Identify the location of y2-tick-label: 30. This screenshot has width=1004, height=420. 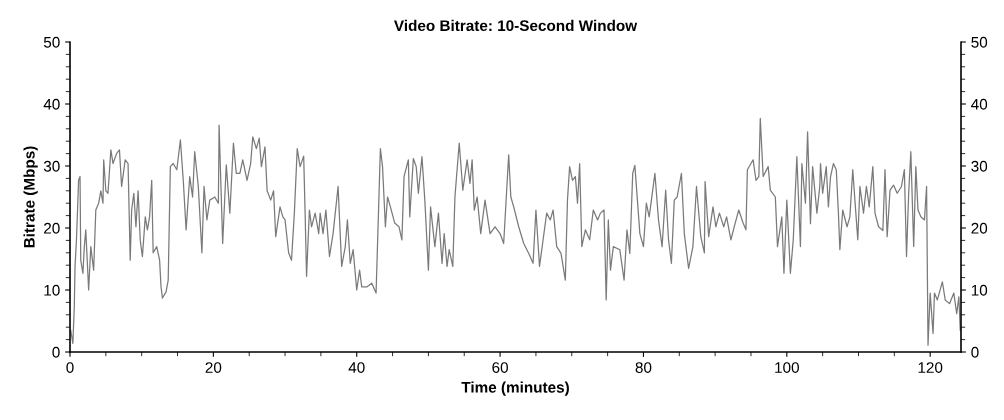
(979, 166).